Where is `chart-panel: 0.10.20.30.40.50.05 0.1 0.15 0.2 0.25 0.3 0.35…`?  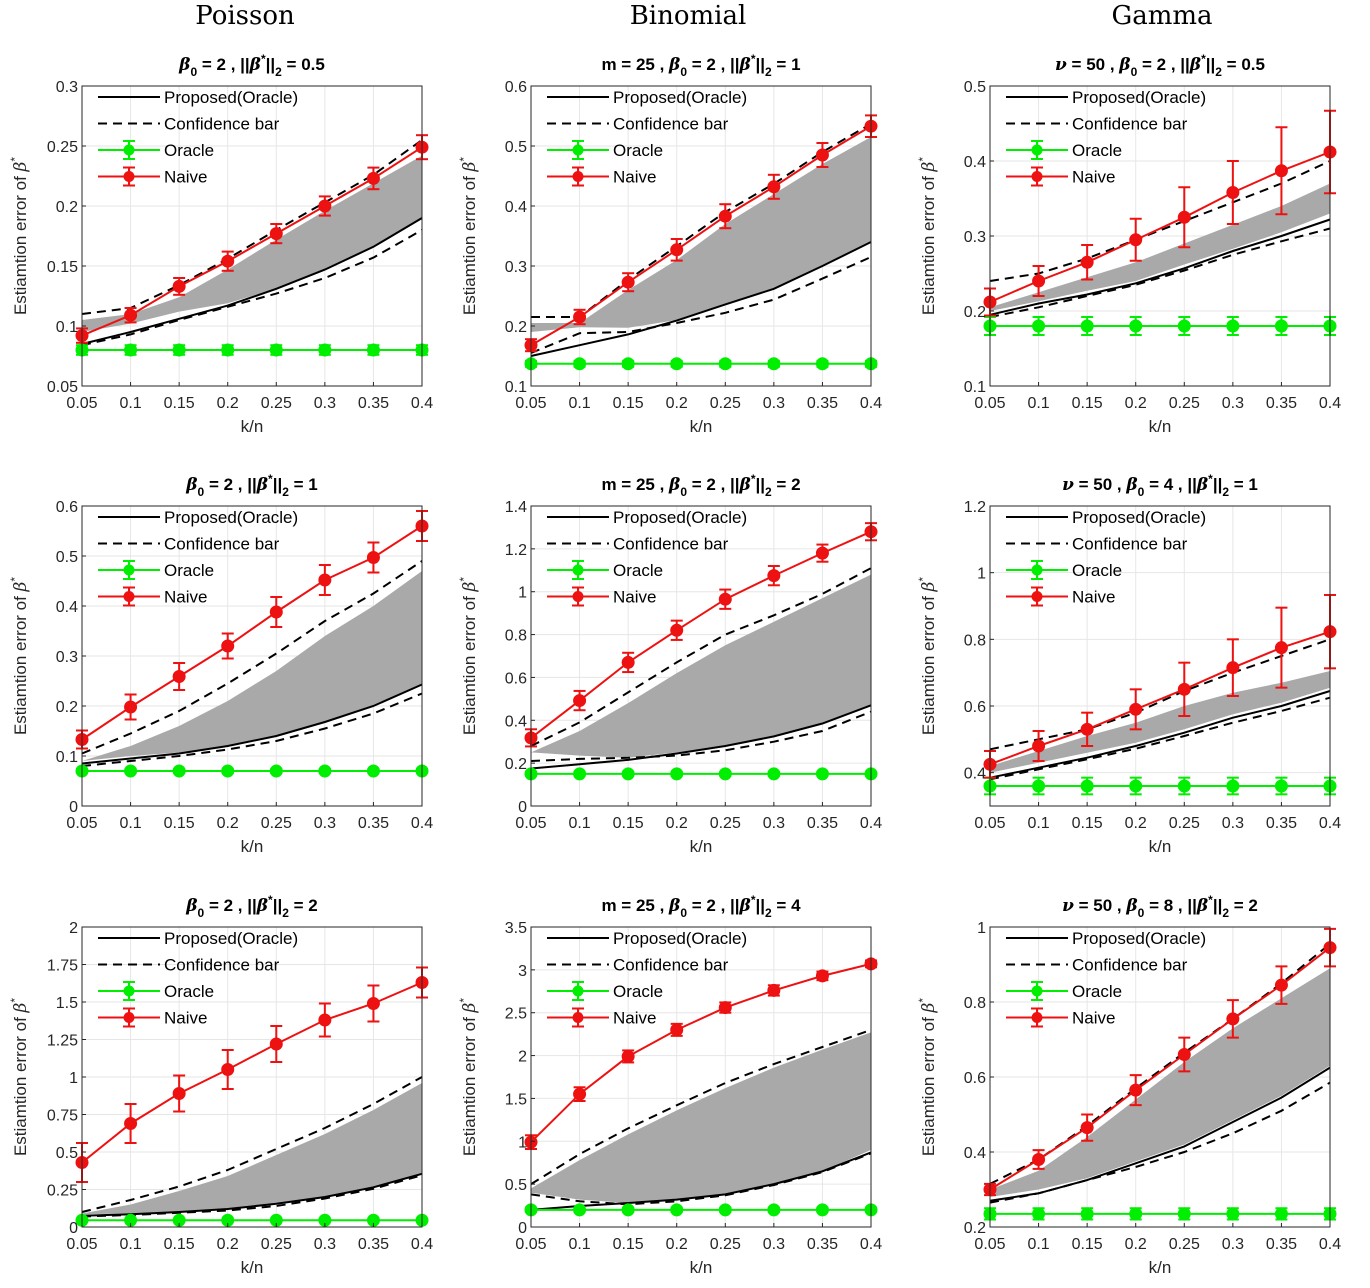 chart-panel: 0.10.20.30.40.50.05 0.1 0.15 0.2 0.25 0.3 0.35… is located at coordinates (1128, 244).